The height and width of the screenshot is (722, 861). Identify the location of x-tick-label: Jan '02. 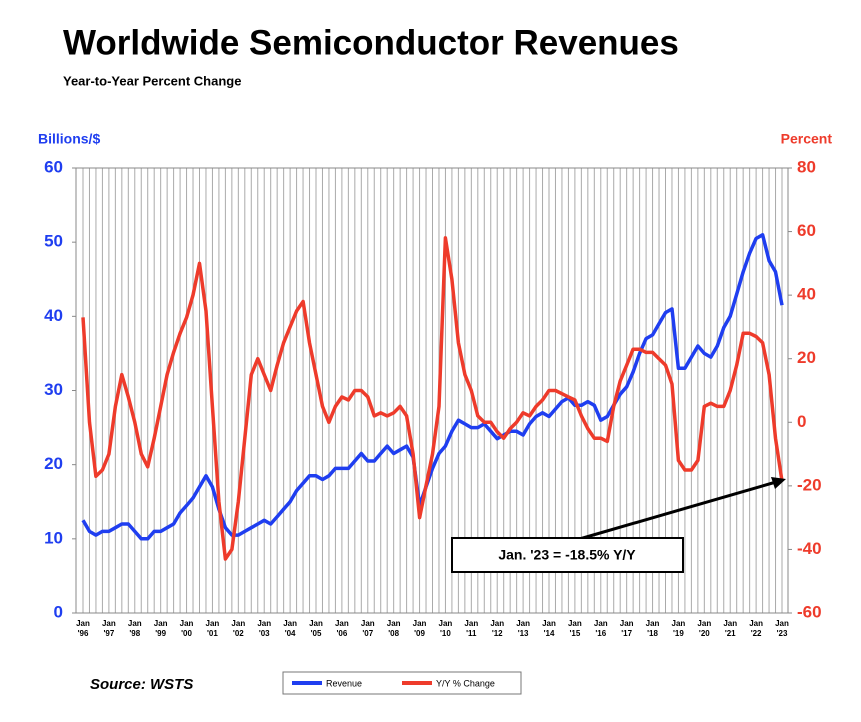
(238, 628).